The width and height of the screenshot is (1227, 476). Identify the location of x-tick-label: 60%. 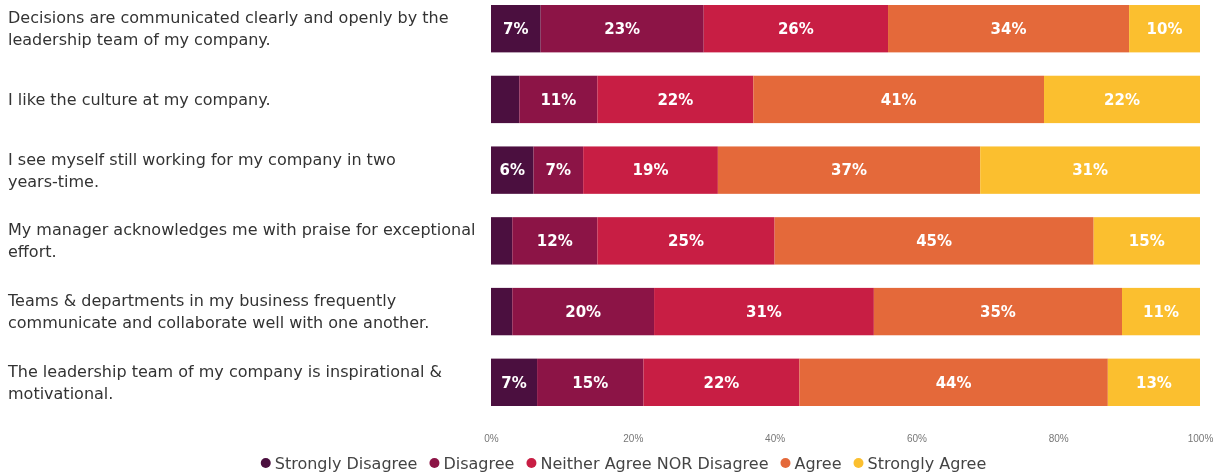
(917, 439).